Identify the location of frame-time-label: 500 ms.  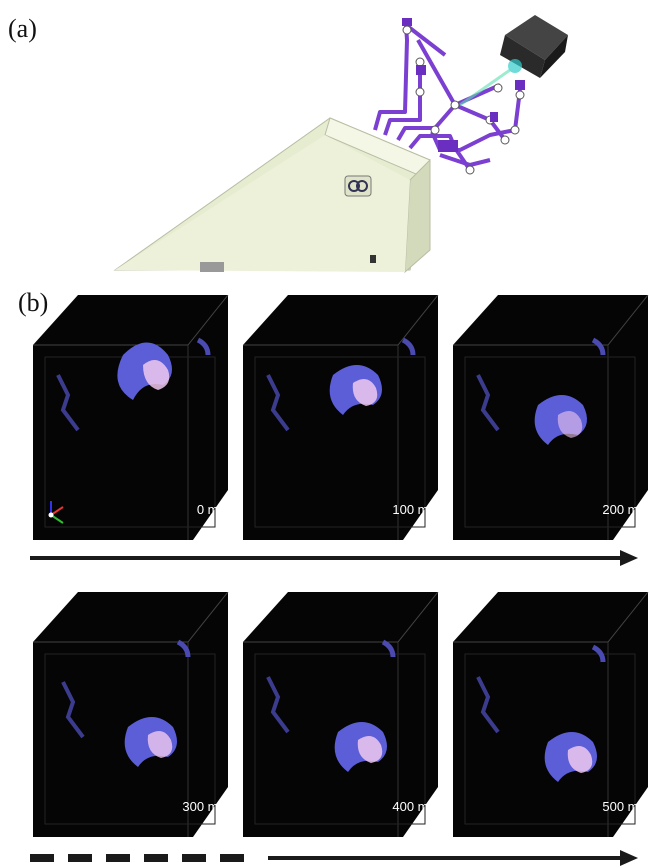
(623, 806).